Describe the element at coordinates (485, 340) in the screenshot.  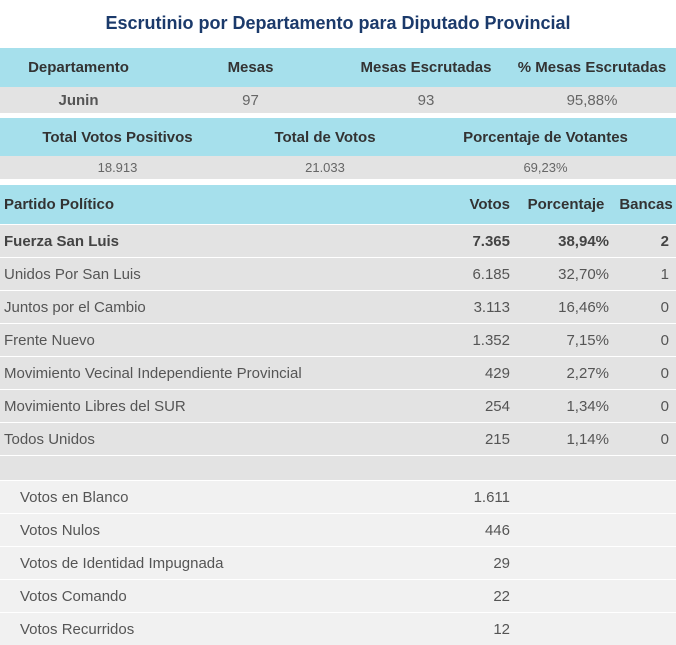
I see `party-votes: 1.352` at that location.